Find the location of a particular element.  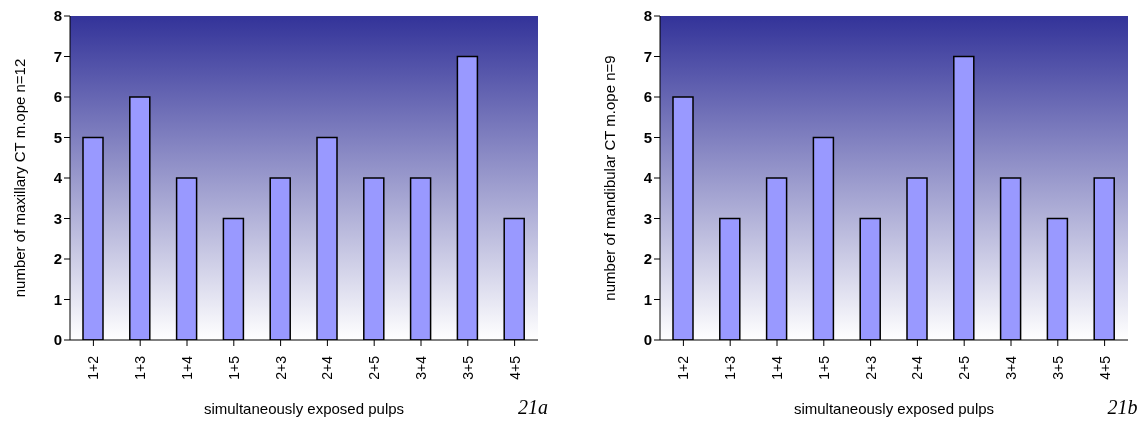

y-axis-title: number of mandibular CT m.ope n=9 is located at coordinates (609, 178).